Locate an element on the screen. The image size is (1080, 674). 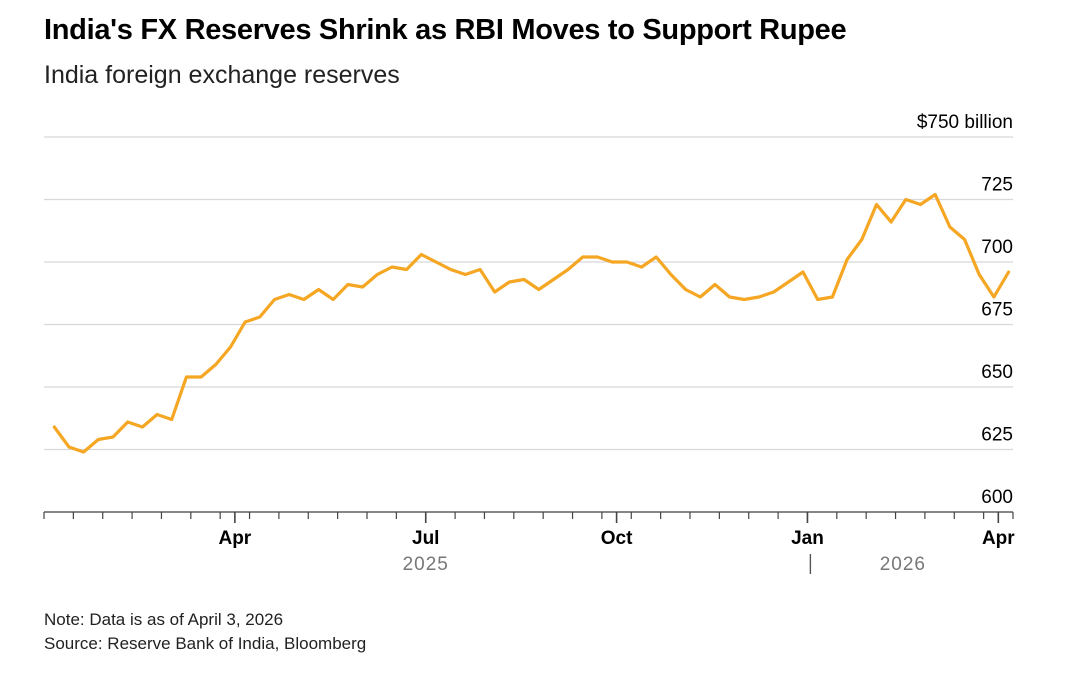
footnote-source: Source: Reserve Bank of India, Bloomberg is located at coordinates (205, 643).